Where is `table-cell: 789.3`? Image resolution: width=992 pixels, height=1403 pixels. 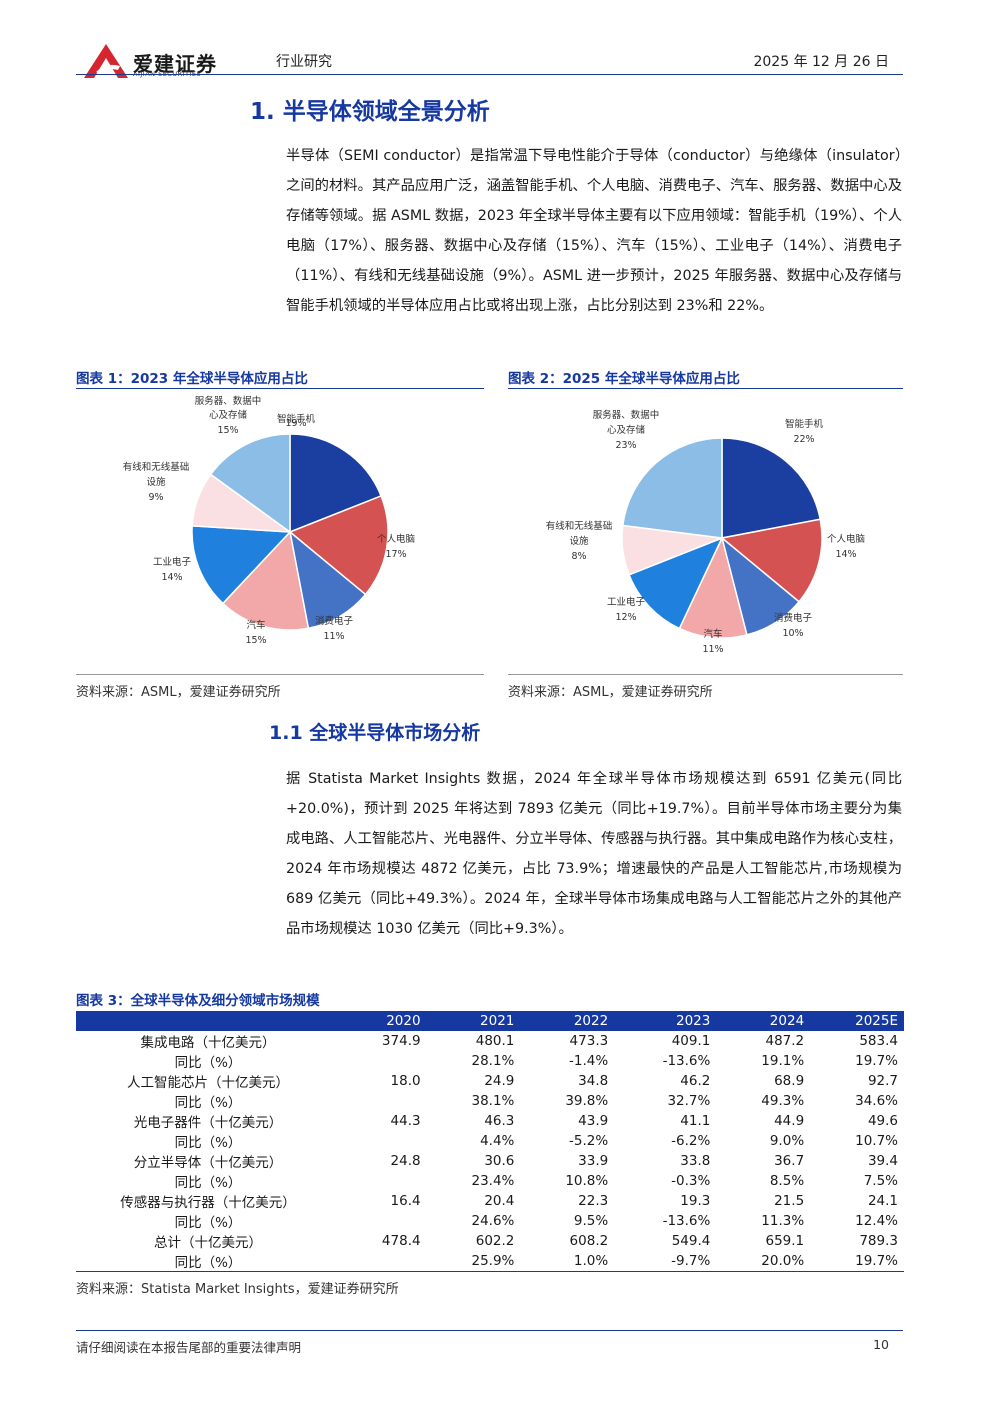 table-cell: 789.3 is located at coordinates (878, 1241).